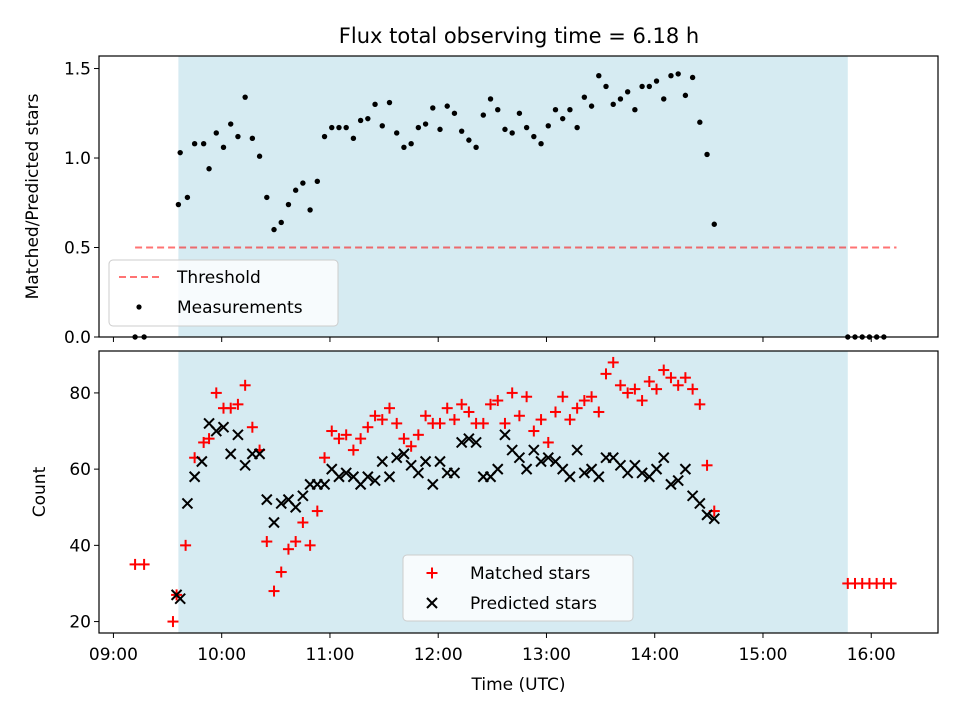 Image resolution: width=960 pixels, height=720 pixels. What do you see at coordinates (77, 338) in the screenshot?
I see `y-tick-label: 0.0` at bounding box center [77, 338].